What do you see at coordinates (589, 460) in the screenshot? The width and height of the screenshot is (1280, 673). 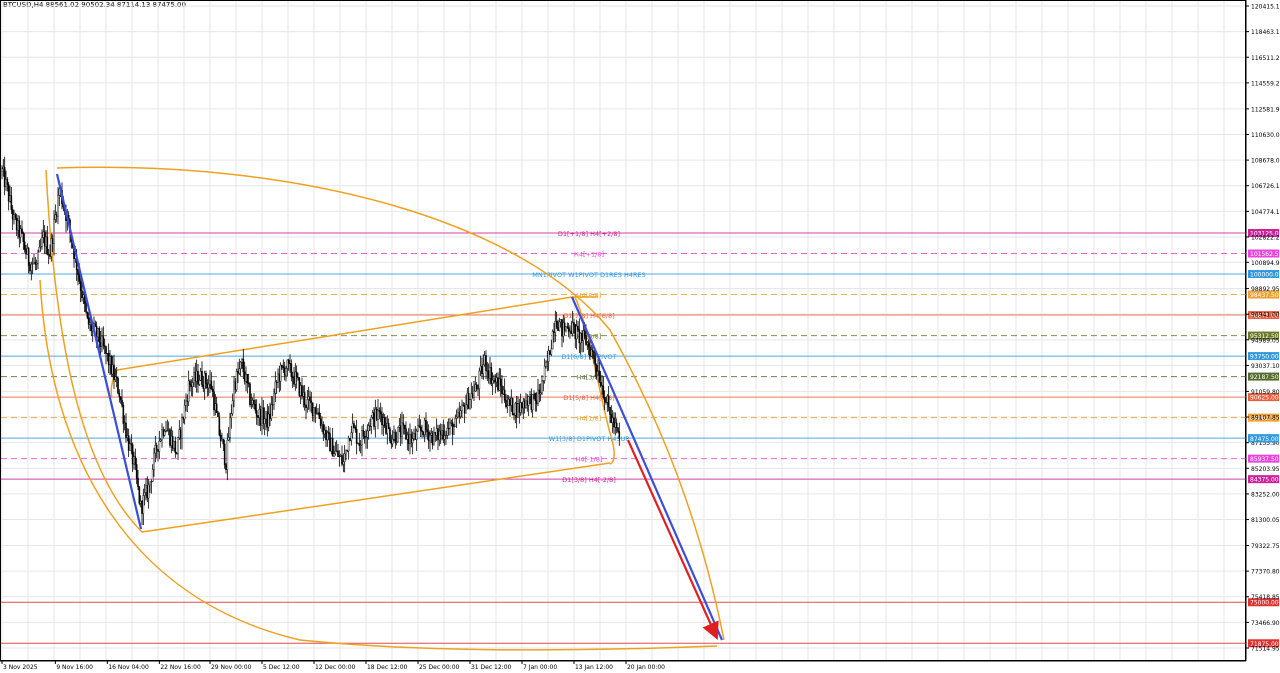 I see `level-label: H4[-1/8]` at bounding box center [589, 460].